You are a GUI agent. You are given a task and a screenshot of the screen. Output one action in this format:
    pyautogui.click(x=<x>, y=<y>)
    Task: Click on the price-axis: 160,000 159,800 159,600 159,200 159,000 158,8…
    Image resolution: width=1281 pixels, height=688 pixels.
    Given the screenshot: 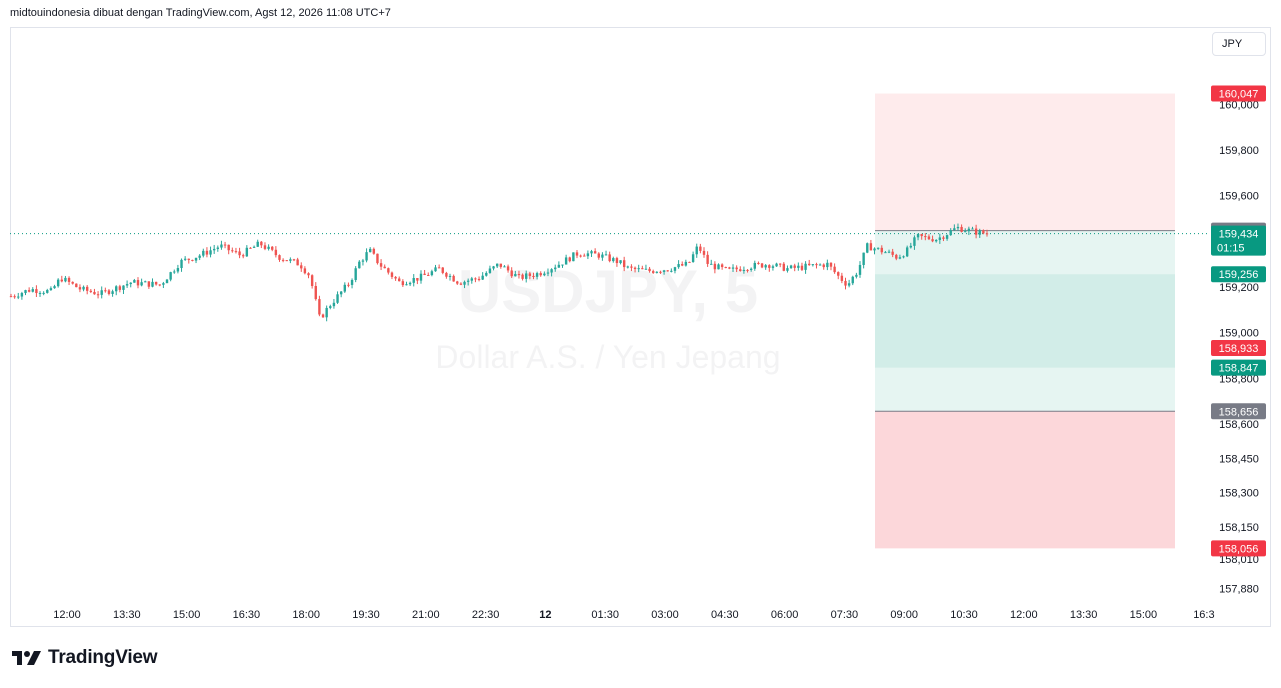 What is the action you would take?
    pyautogui.click(x=1239, y=347)
    